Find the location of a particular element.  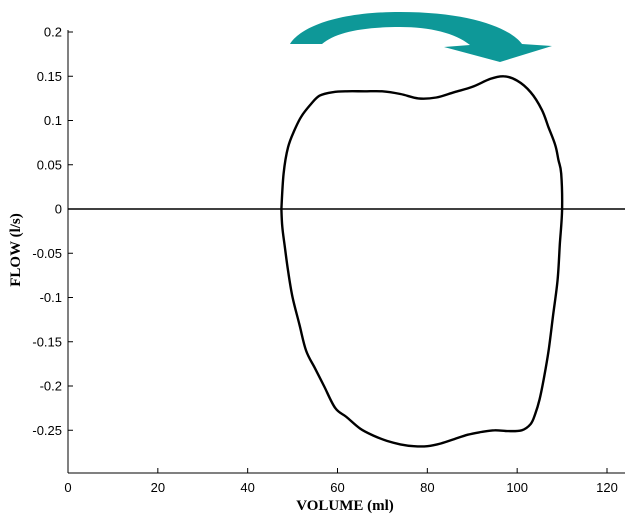

y-tick-label: 0.15 is located at coordinates (49, 76).